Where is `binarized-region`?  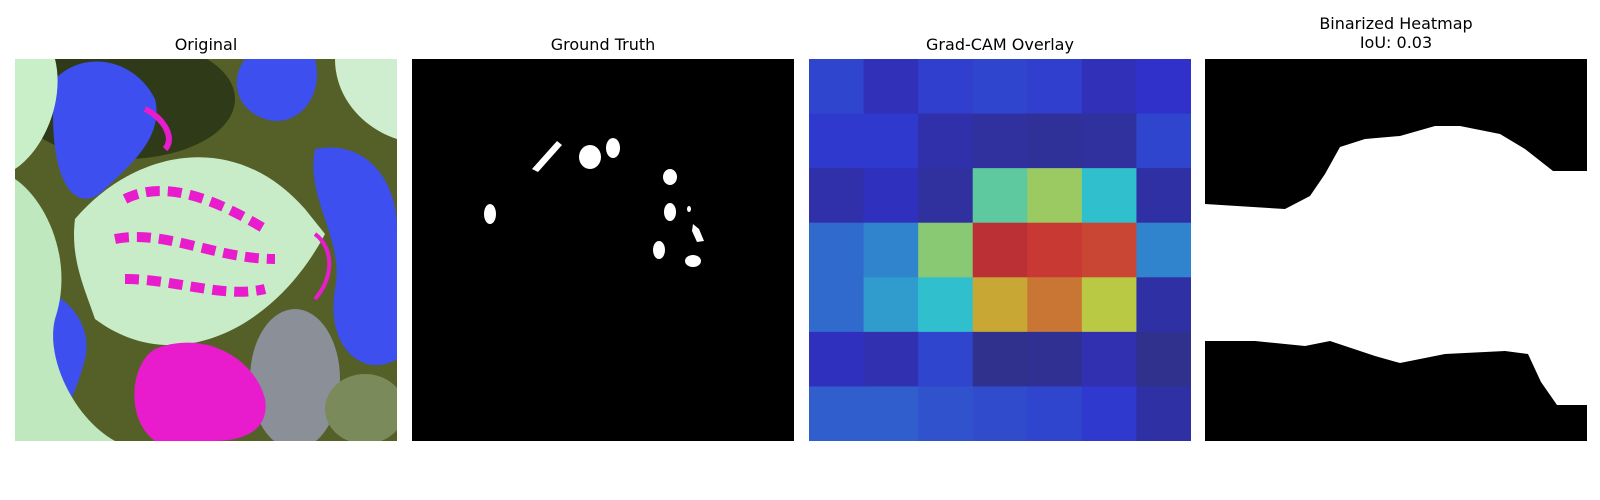 binarized-region is located at coordinates (1396, 265).